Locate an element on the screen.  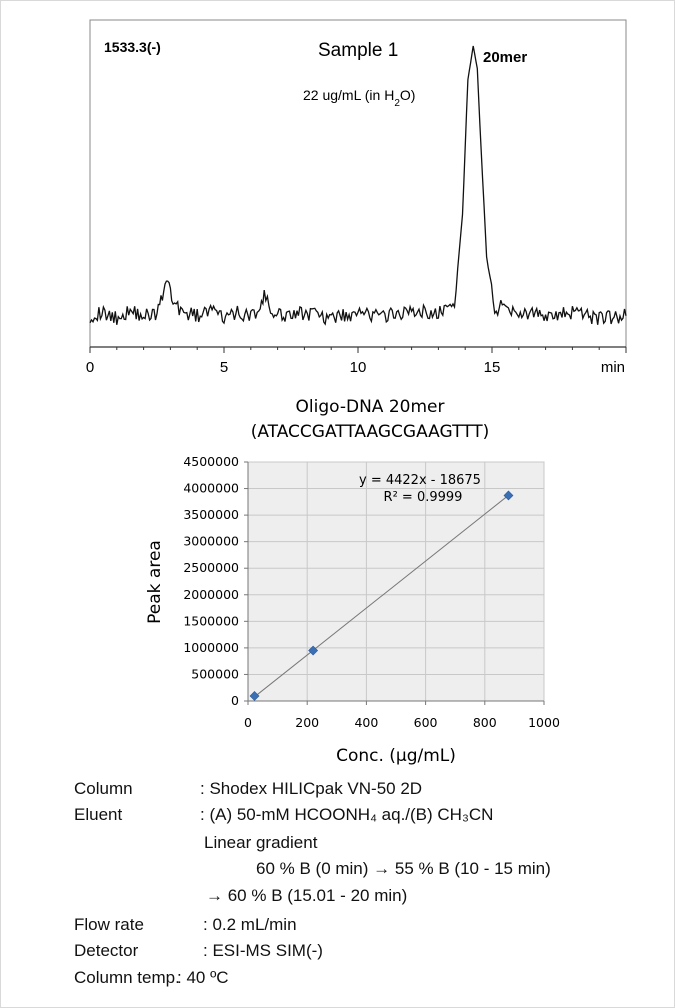
condition-value: : (A) 50-mM HCOONH₄ aq./(B) CH₃CN is located at coordinates (347, 814).